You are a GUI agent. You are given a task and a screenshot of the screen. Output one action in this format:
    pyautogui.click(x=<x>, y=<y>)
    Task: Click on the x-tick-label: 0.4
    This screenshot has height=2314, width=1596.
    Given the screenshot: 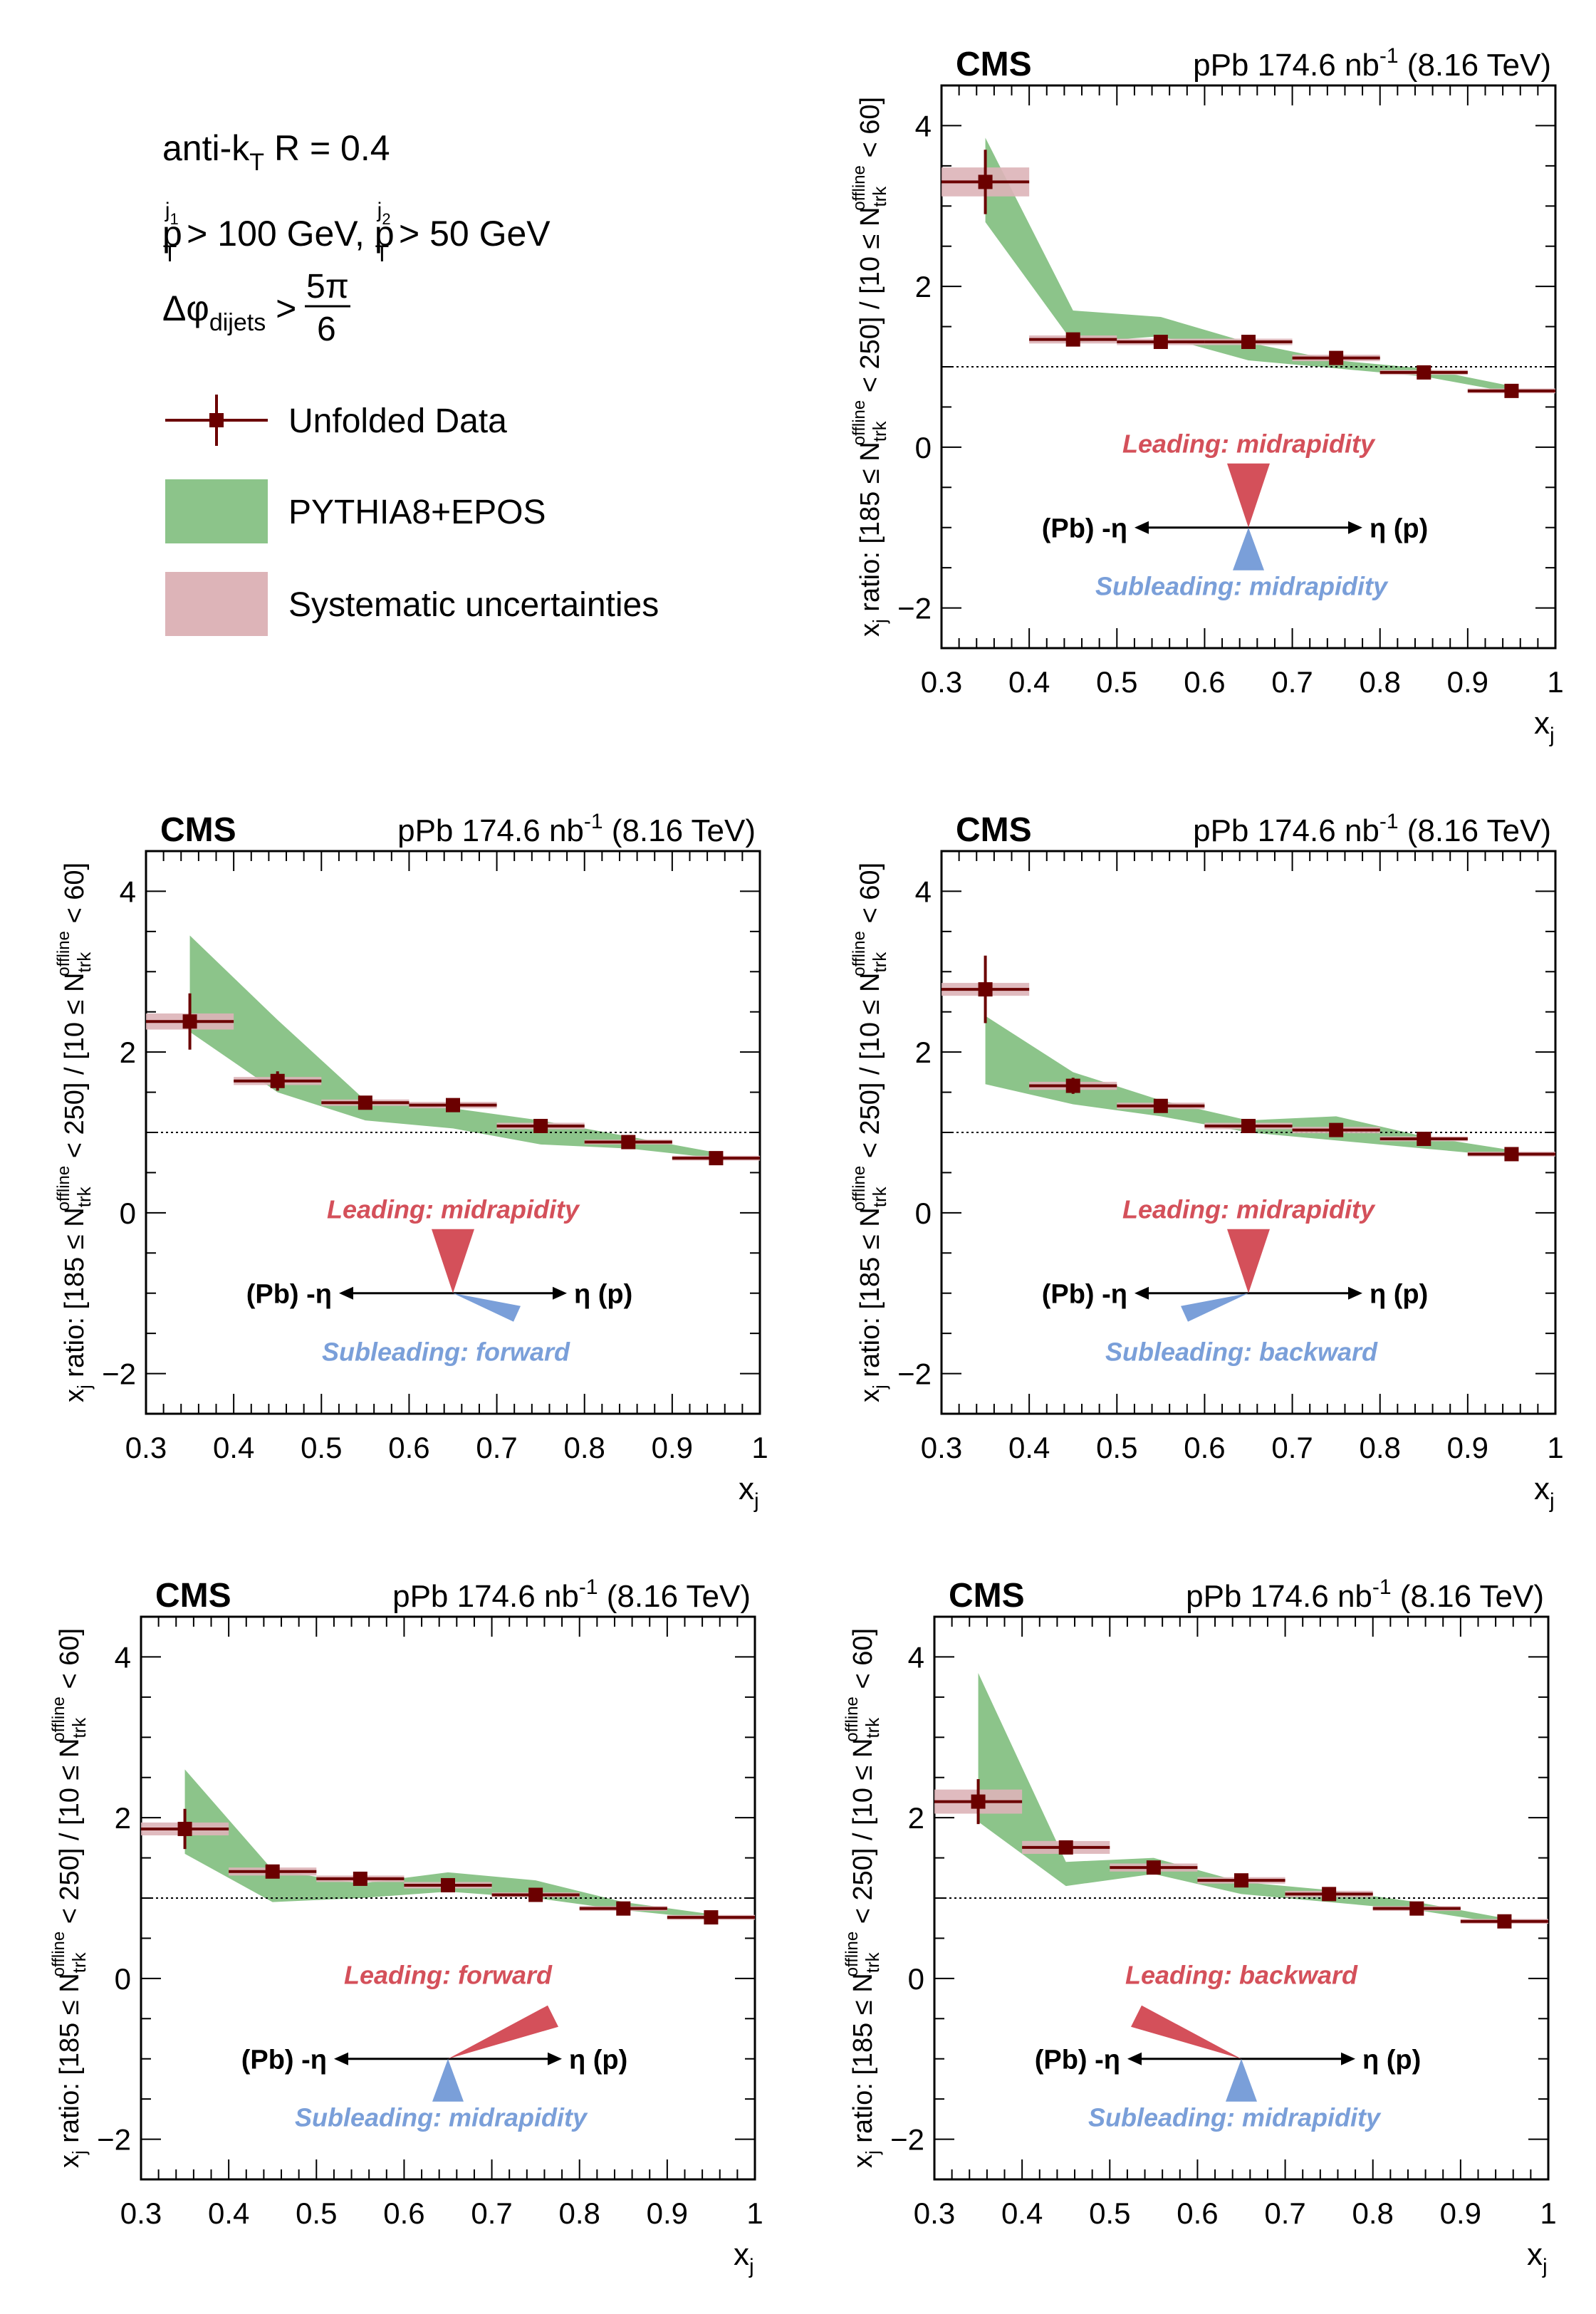 What is the action you would take?
    pyautogui.click(x=233, y=1447)
    